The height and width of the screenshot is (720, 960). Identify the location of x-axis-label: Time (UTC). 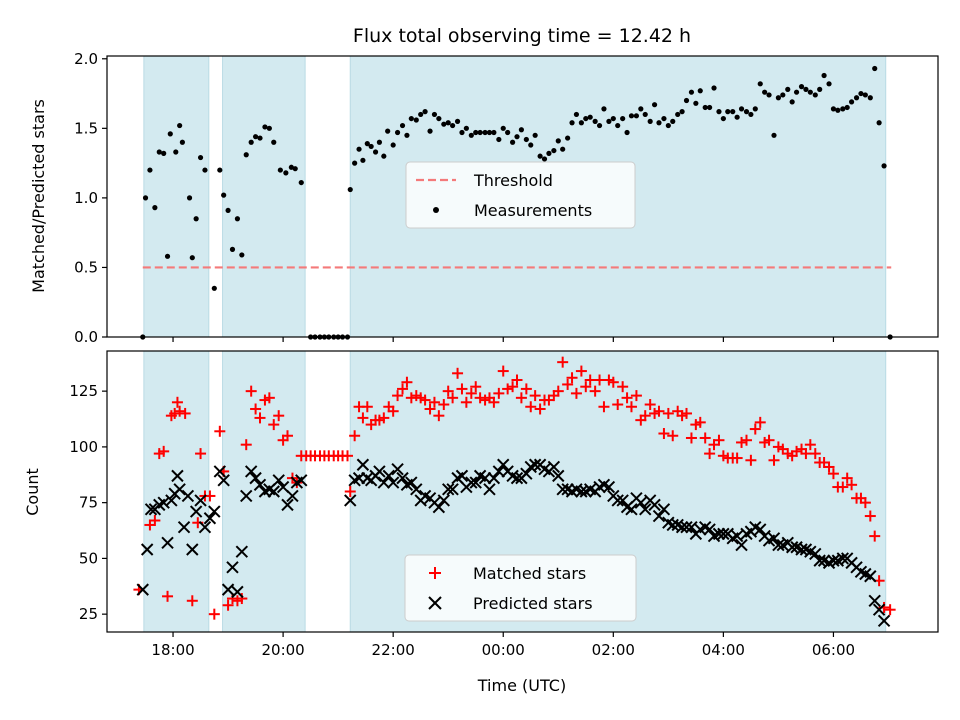
(521, 685).